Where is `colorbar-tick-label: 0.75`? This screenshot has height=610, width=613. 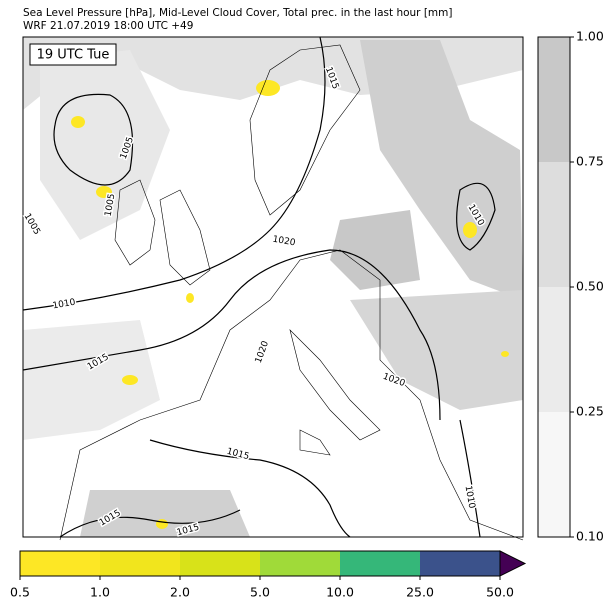
colorbar-tick-label: 0.75 is located at coordinates (590, 161).